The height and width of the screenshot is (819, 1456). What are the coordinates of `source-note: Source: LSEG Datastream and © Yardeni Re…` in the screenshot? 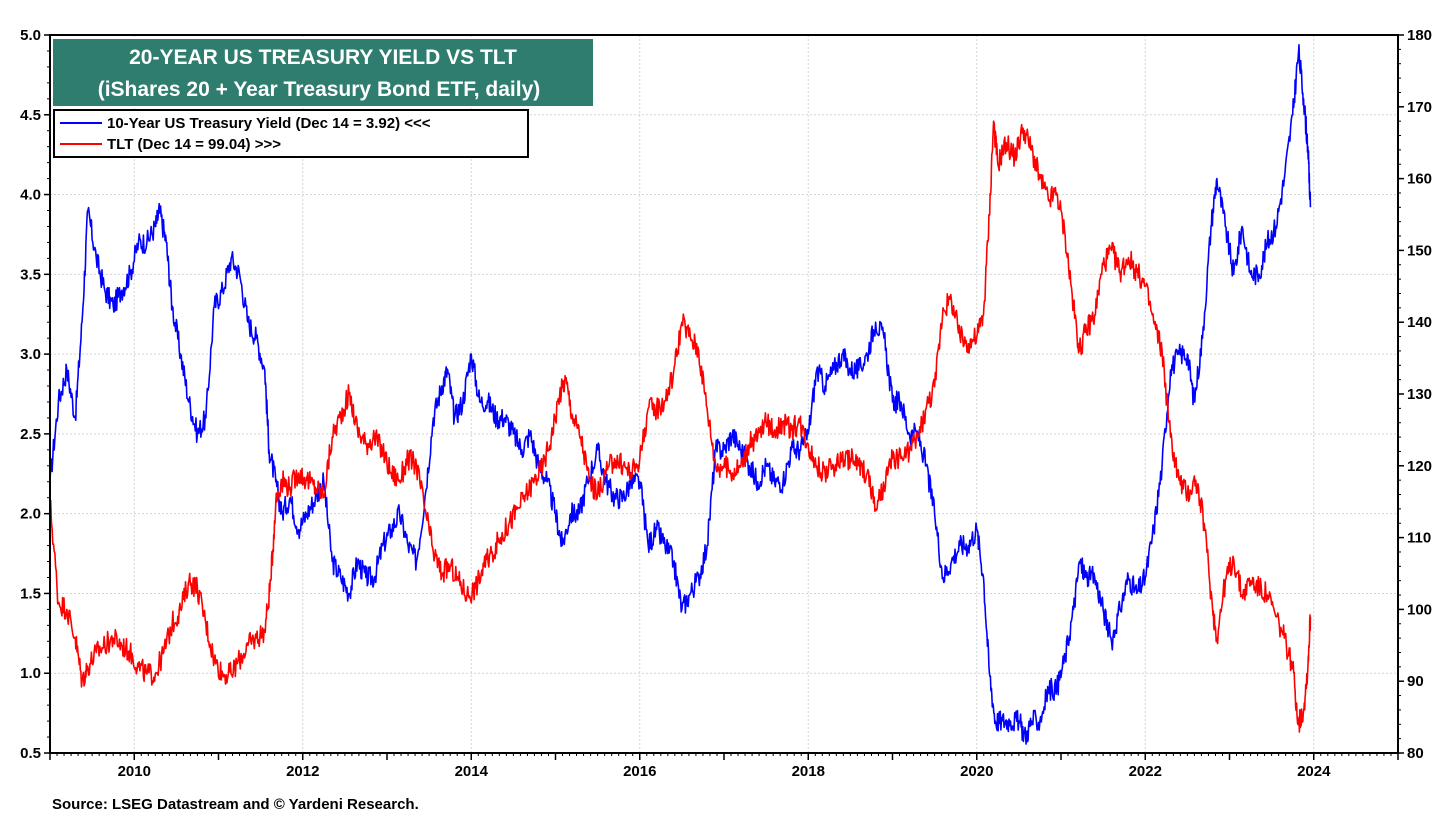 It's located at (235, 804).